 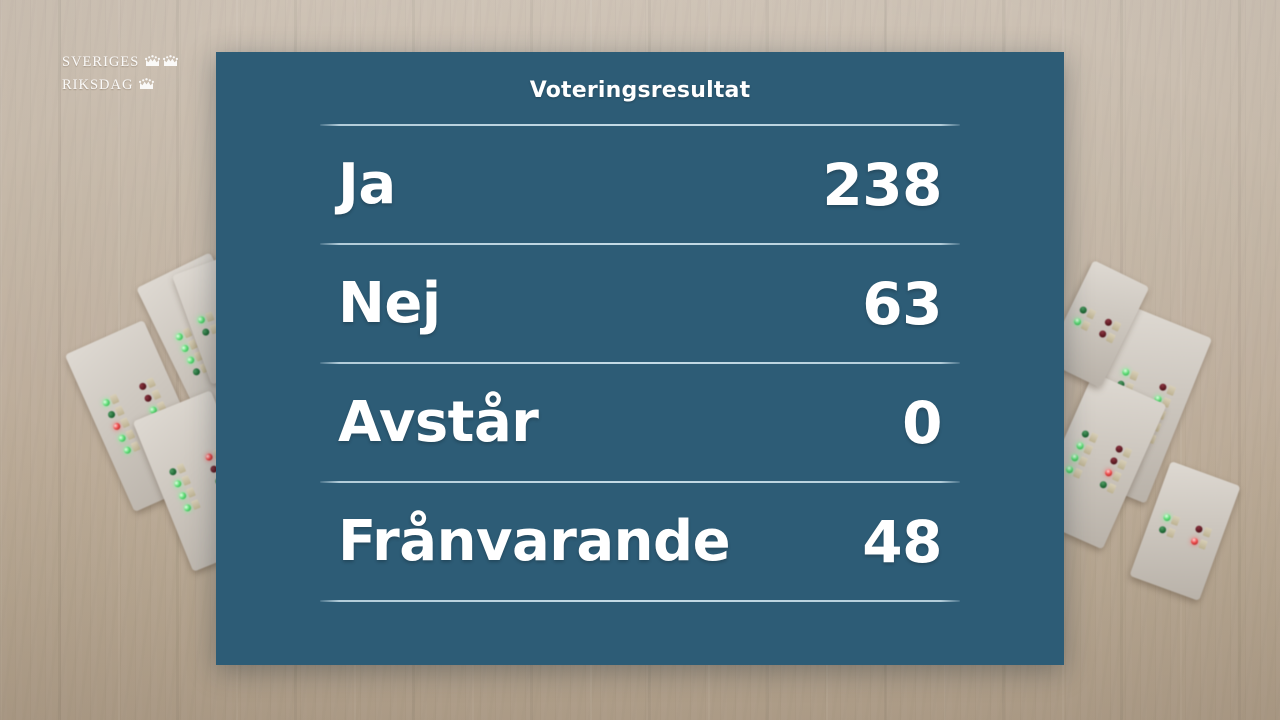 I want to click on logo-row-top: SVERIGES, so click(x=120, y=60).